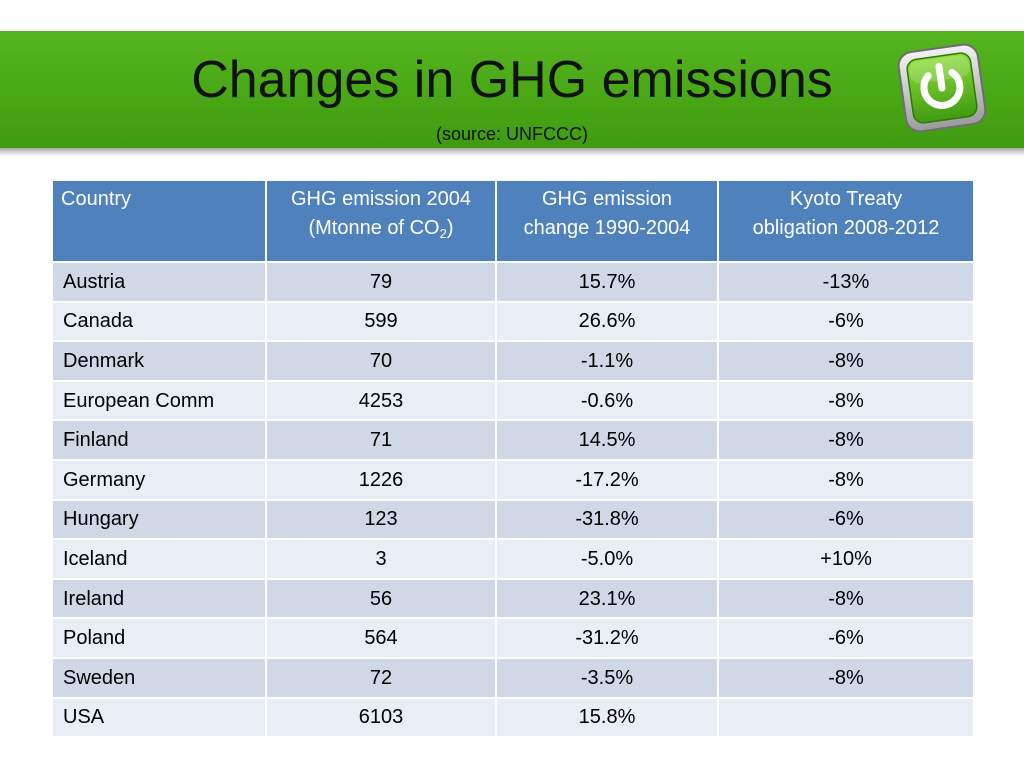  What do you see at coordinates (607, 440) in the screenshot?
I see `cell-emission-change: 14.5%` at bounding box center [607, 440].